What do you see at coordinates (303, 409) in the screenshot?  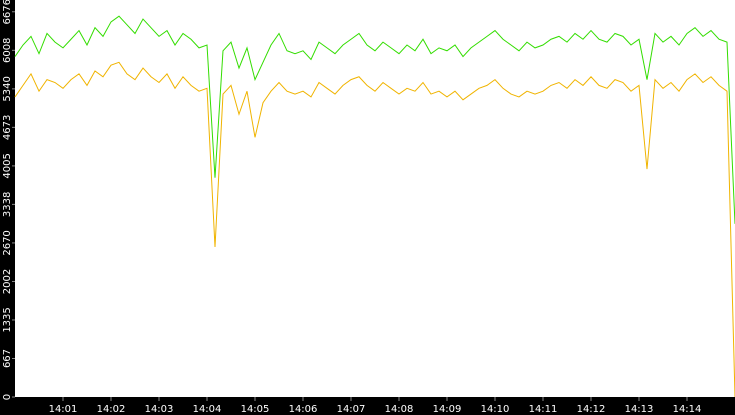 I see `x-tick-label: 14:06` at bounding box center [303, 409].